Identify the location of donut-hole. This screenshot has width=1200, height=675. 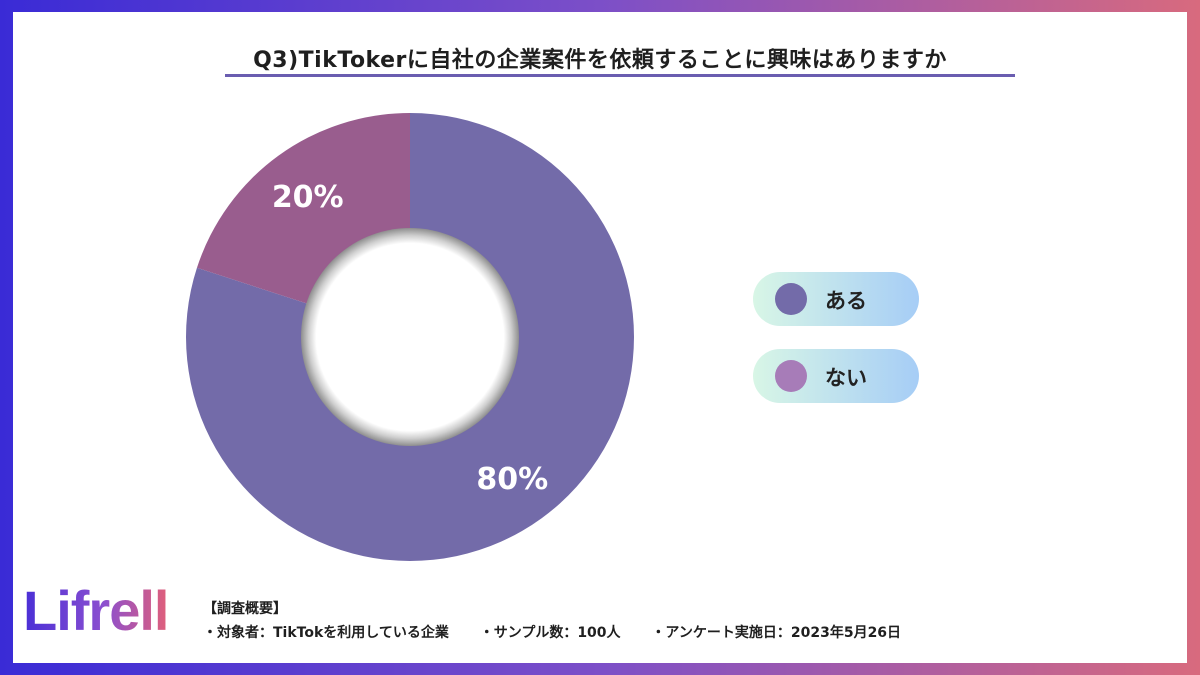
(410, 337).